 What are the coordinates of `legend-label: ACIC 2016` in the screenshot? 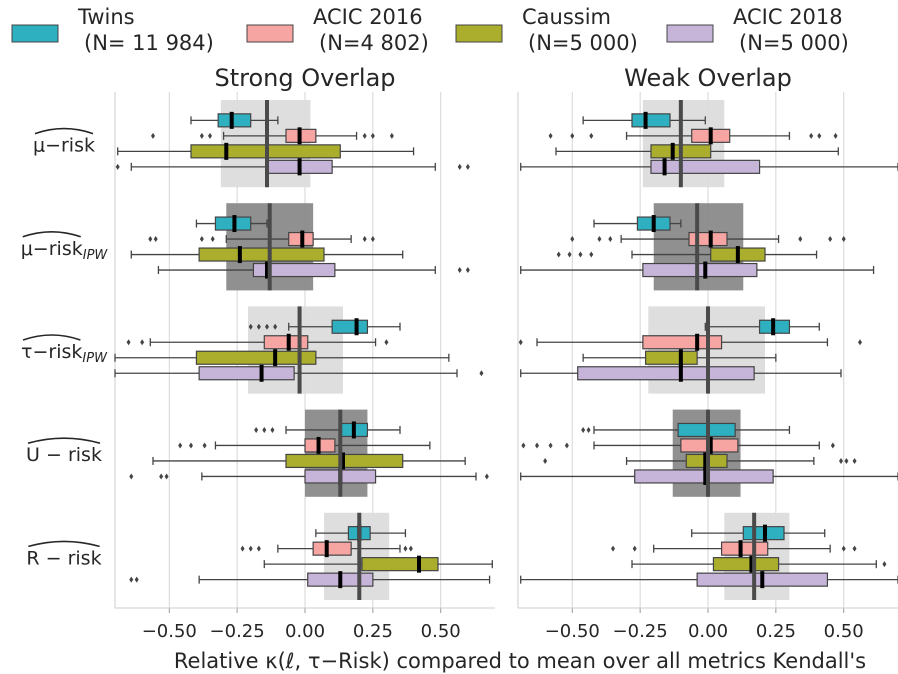 It's located at (368, 17).